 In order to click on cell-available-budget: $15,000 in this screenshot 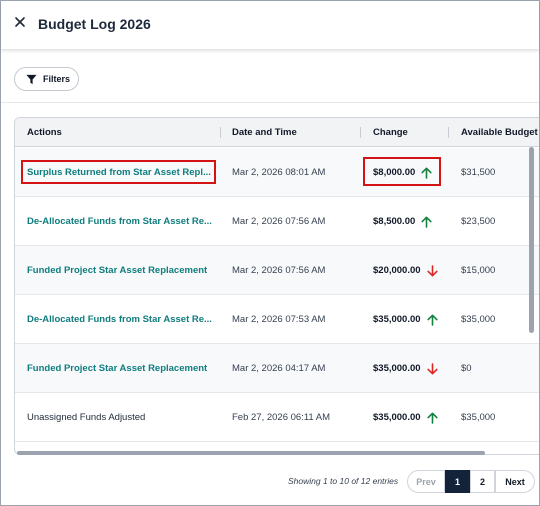, I will do `click(478, 270)`.